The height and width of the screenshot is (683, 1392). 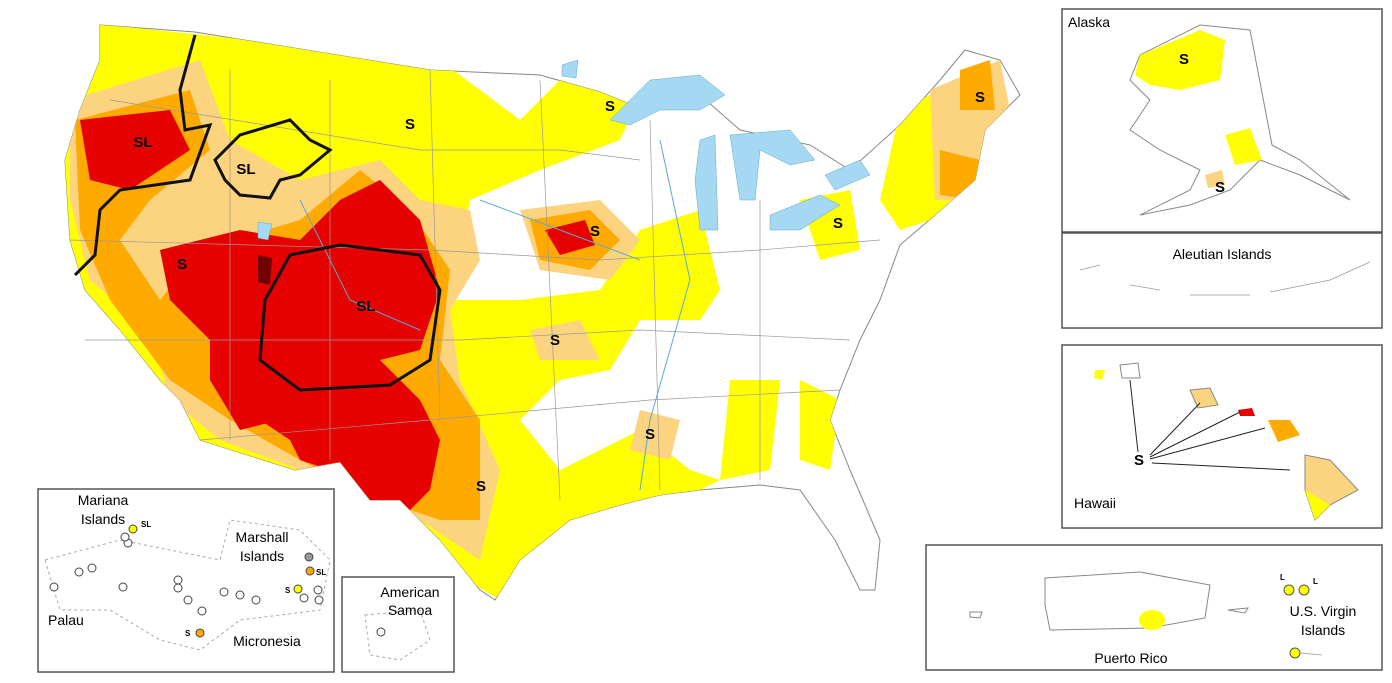 I want to click on hawaii-inset: Hawaii S, so click(x=1222, y=436).